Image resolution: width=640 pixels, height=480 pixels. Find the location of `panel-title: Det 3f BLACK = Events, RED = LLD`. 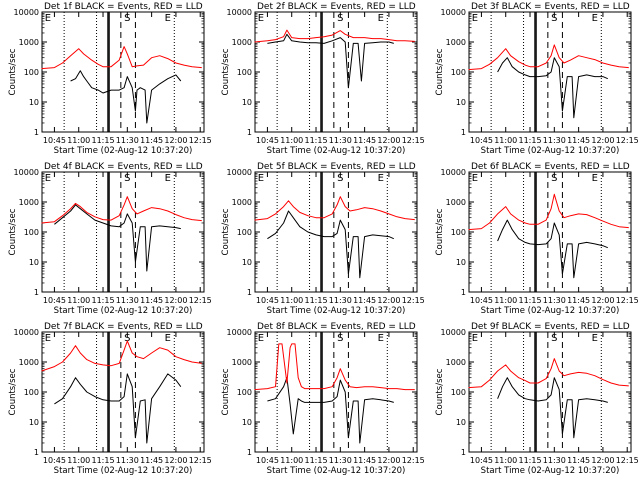

panel-title: Det 3f BLACK = Events, RED = LLD is located at coordinates (550, 7).